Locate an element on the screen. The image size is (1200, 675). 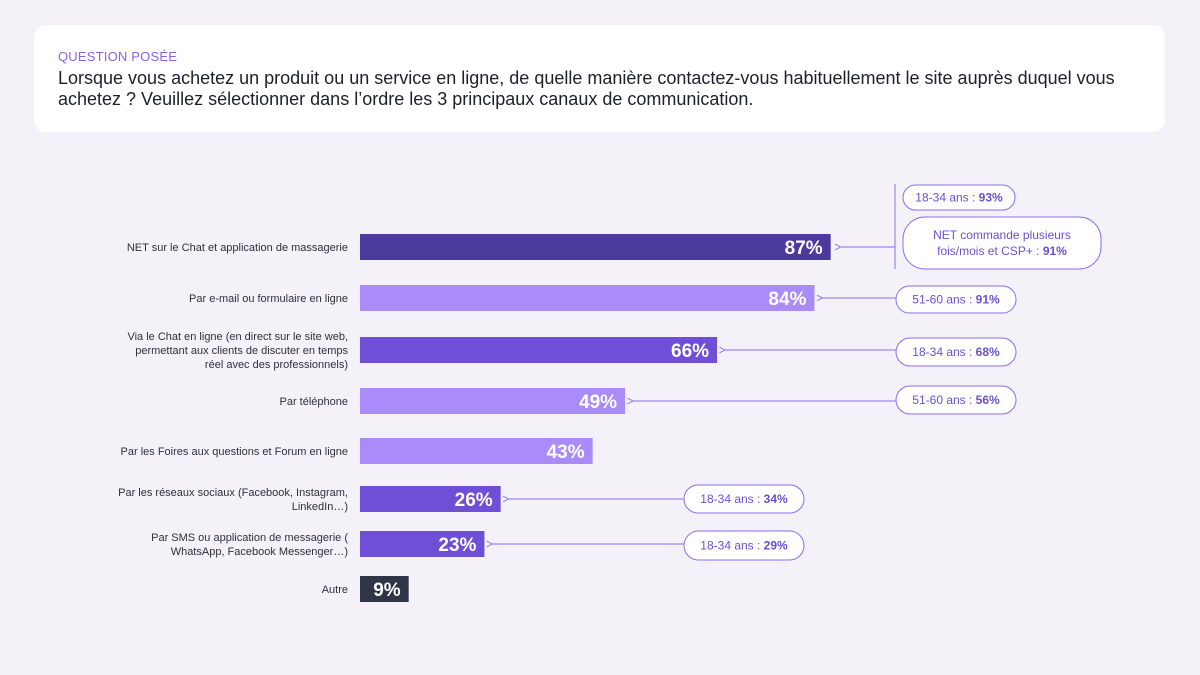
value-label-2: 66% is located at coordinates (690, 351).